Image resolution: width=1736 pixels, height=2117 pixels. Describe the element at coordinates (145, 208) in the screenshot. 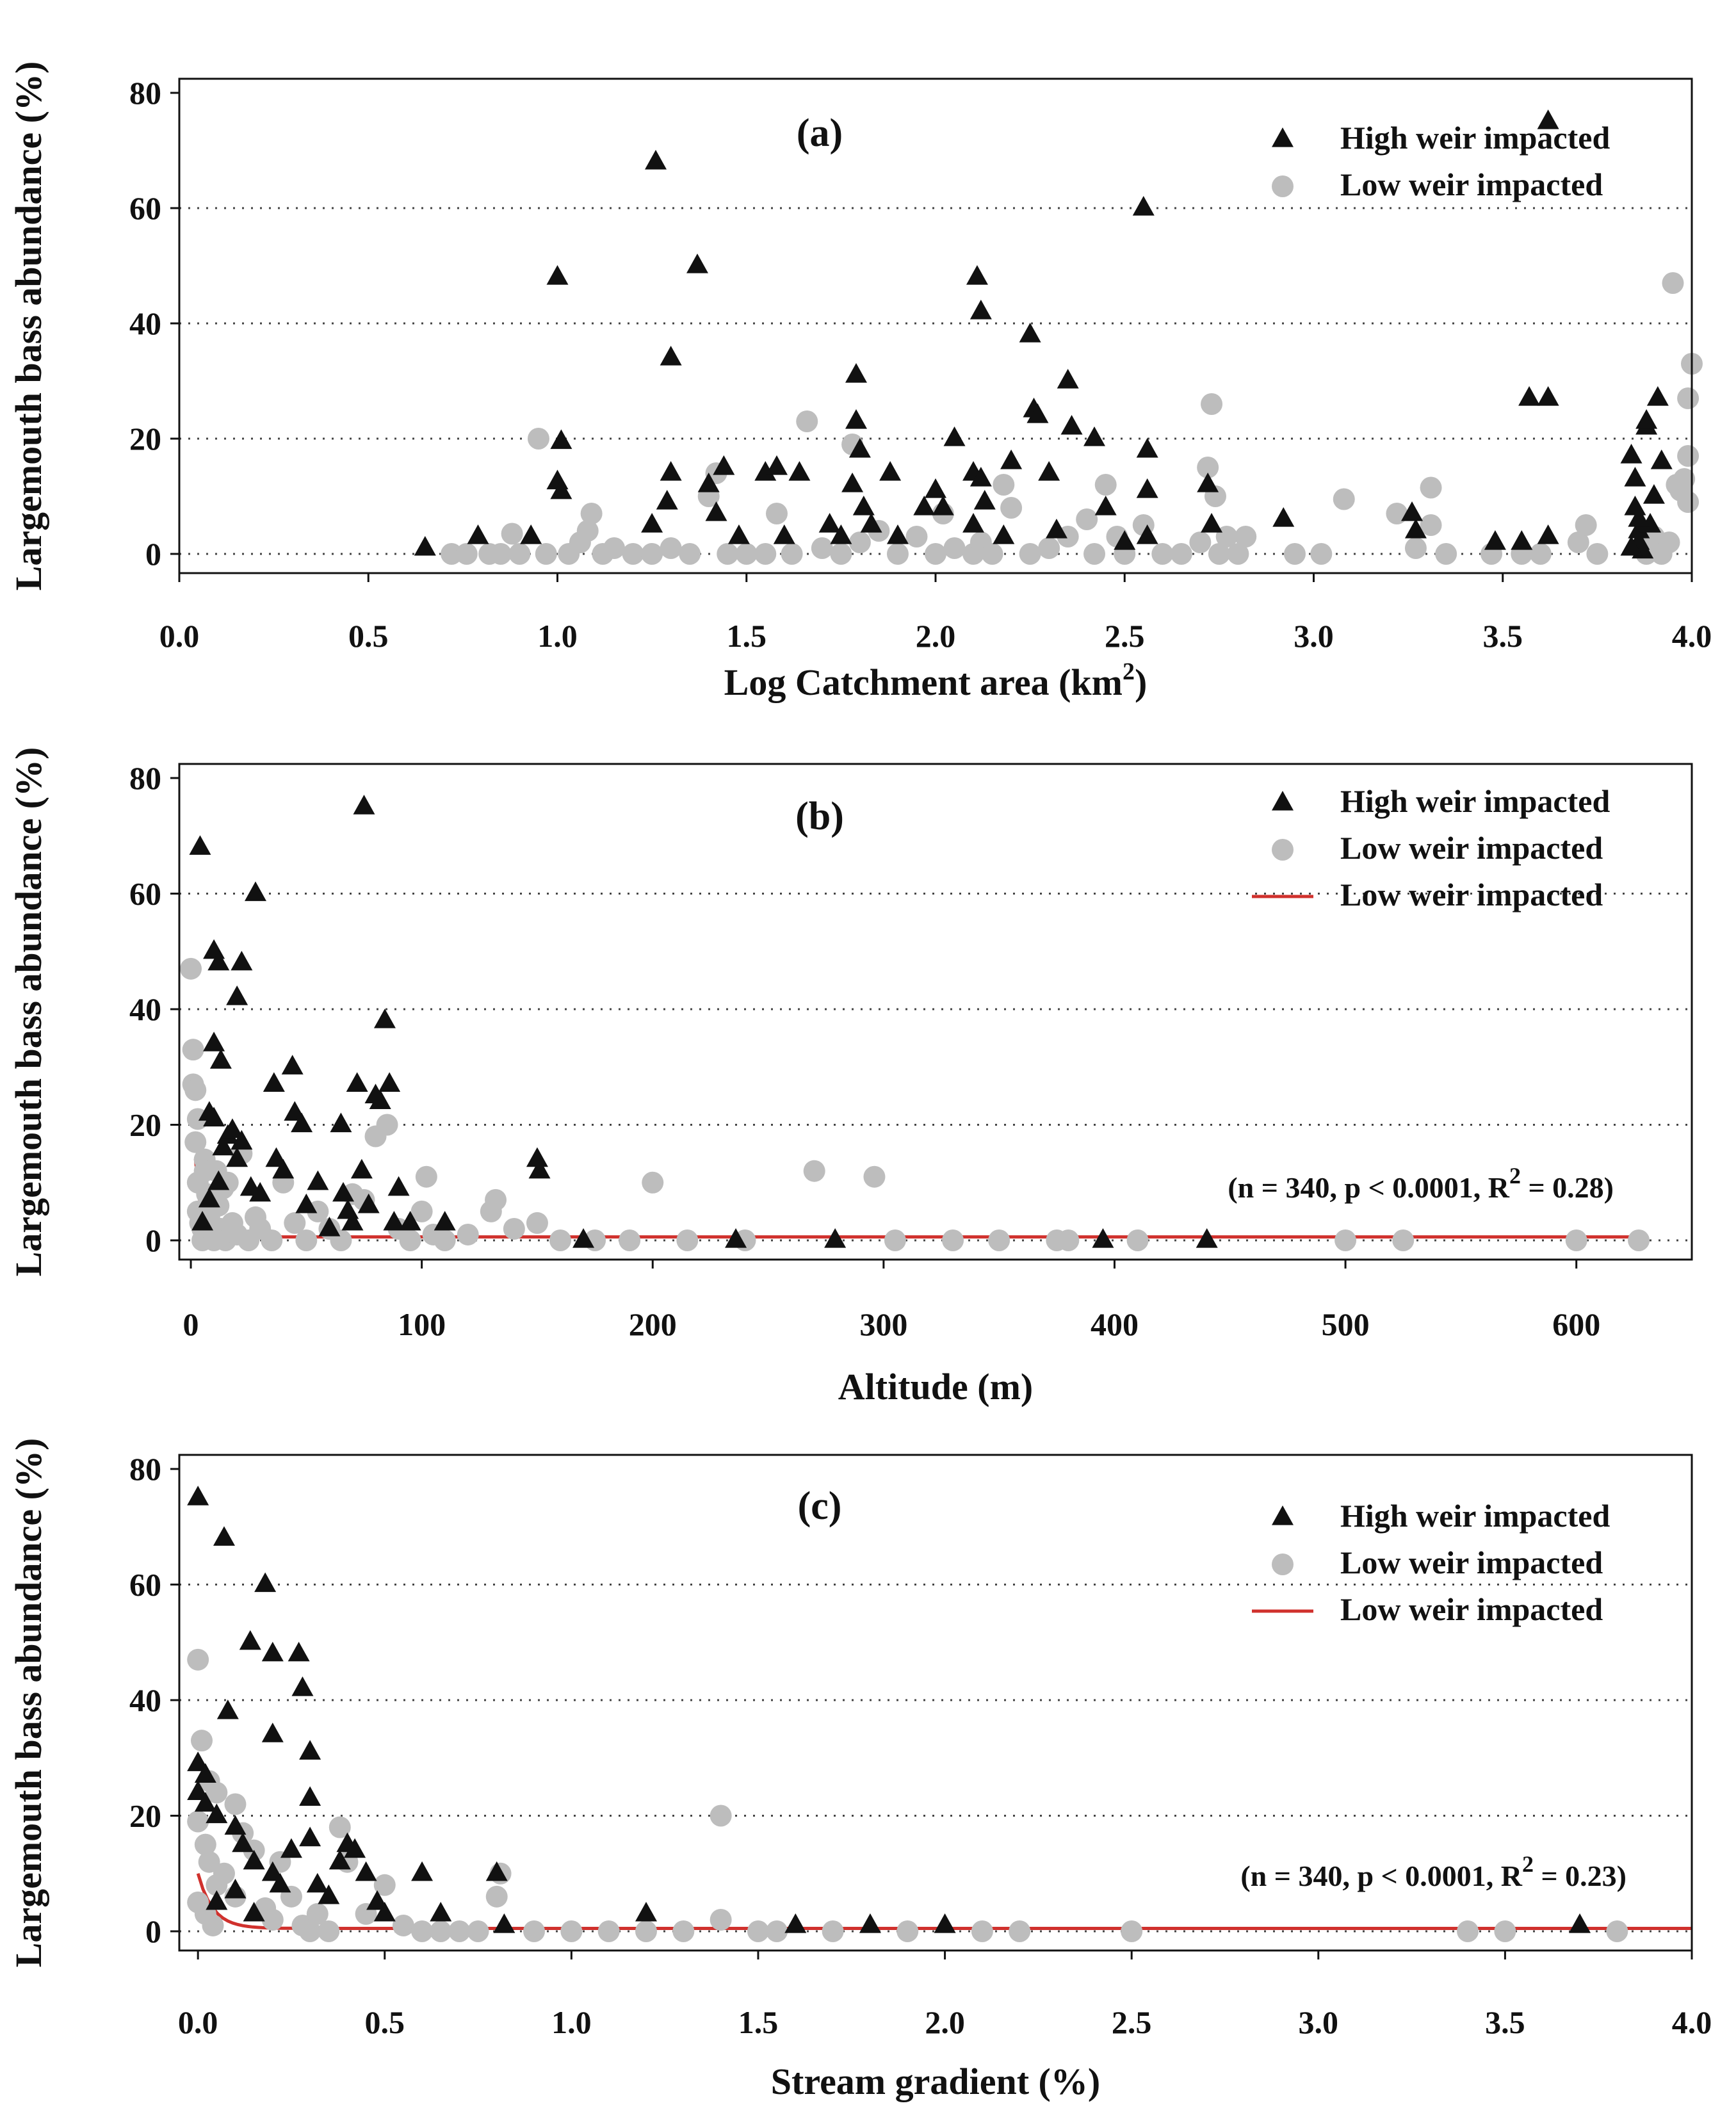

I see `y-tick-label: 60` at that location.